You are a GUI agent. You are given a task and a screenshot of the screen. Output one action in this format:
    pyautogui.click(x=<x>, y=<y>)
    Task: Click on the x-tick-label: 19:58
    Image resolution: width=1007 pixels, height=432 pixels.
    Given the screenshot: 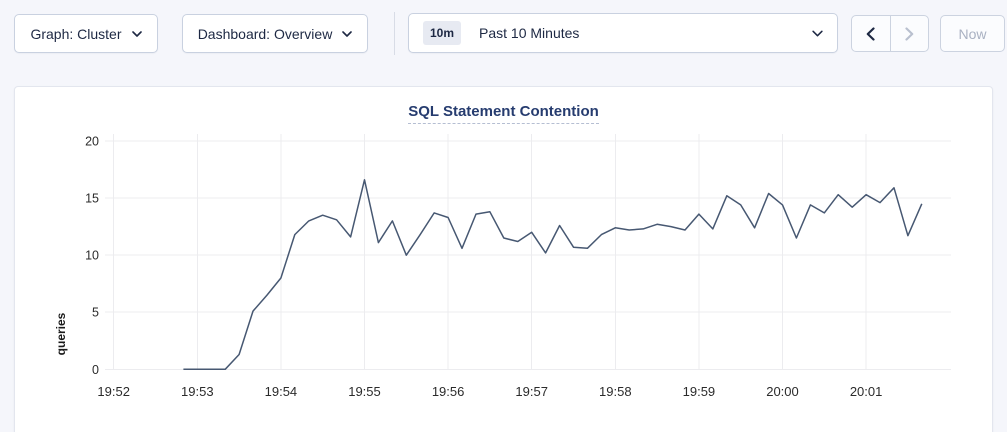 What is the action you would take?
    pyautogui.click(x=615, y=391)
    